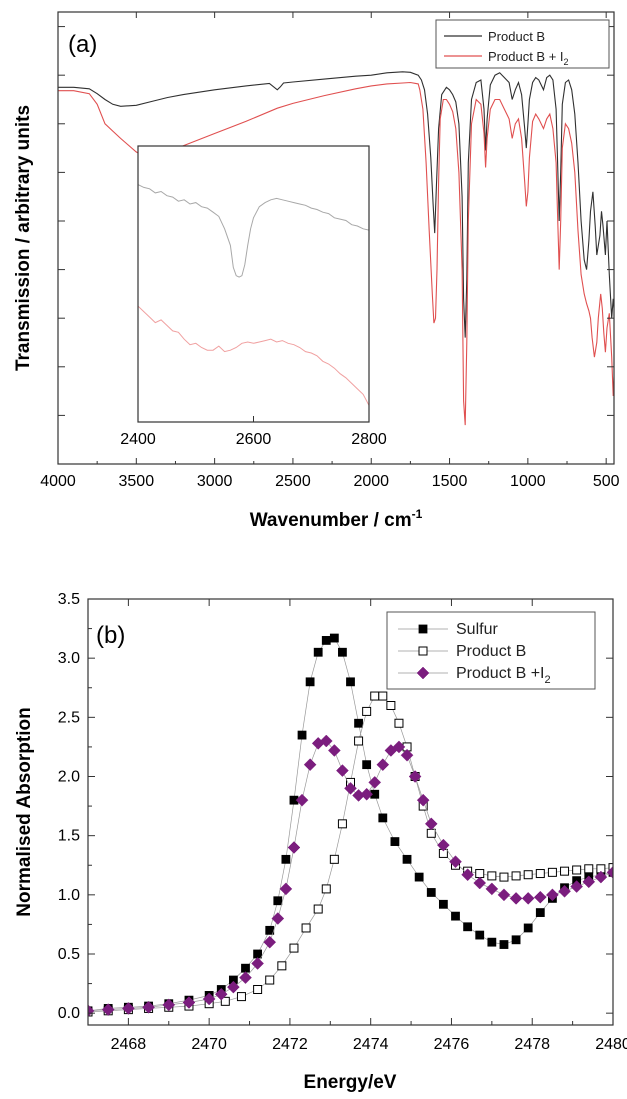 The image size is (627, 1099). I want to click on x-axis-label-a: Wavenumber / cm-1, so click(336, 519).